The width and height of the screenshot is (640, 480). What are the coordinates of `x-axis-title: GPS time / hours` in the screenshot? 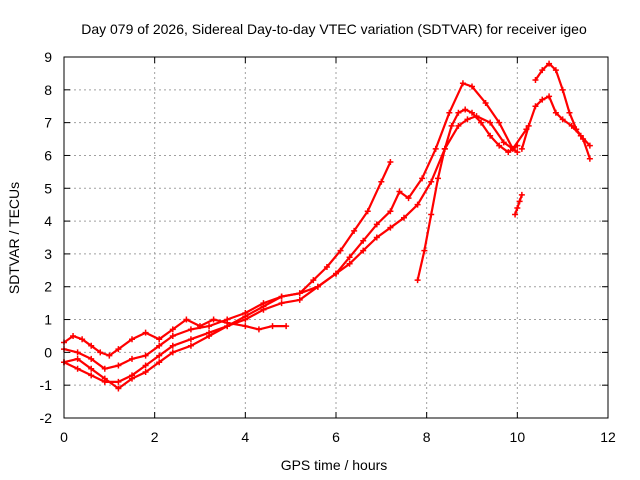 It's located at (334, 465).